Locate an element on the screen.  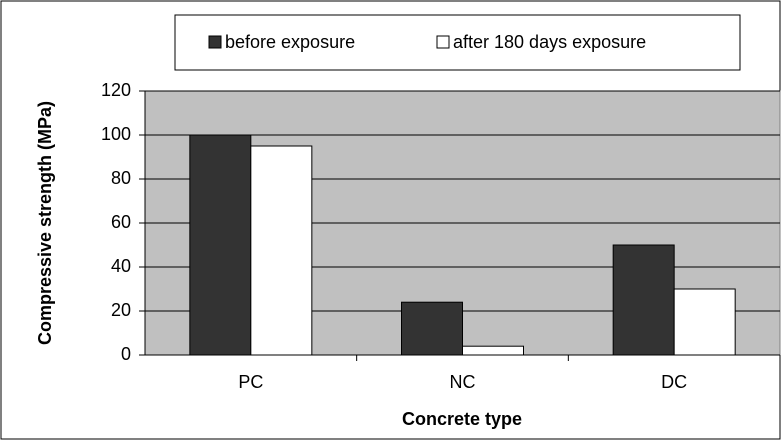
y-tick-label: 0 is located at coordinates (126, 354).